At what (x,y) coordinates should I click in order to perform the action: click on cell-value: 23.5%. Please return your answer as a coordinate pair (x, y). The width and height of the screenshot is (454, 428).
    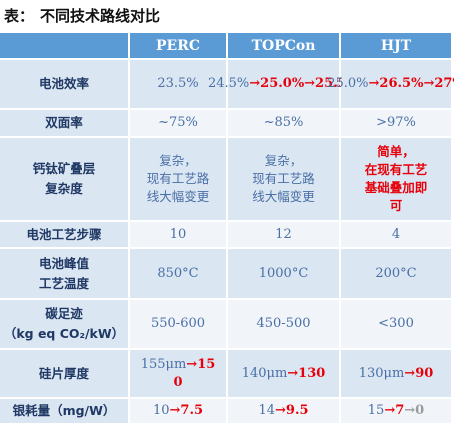
    Looking at the image, I should click on (177, 84).